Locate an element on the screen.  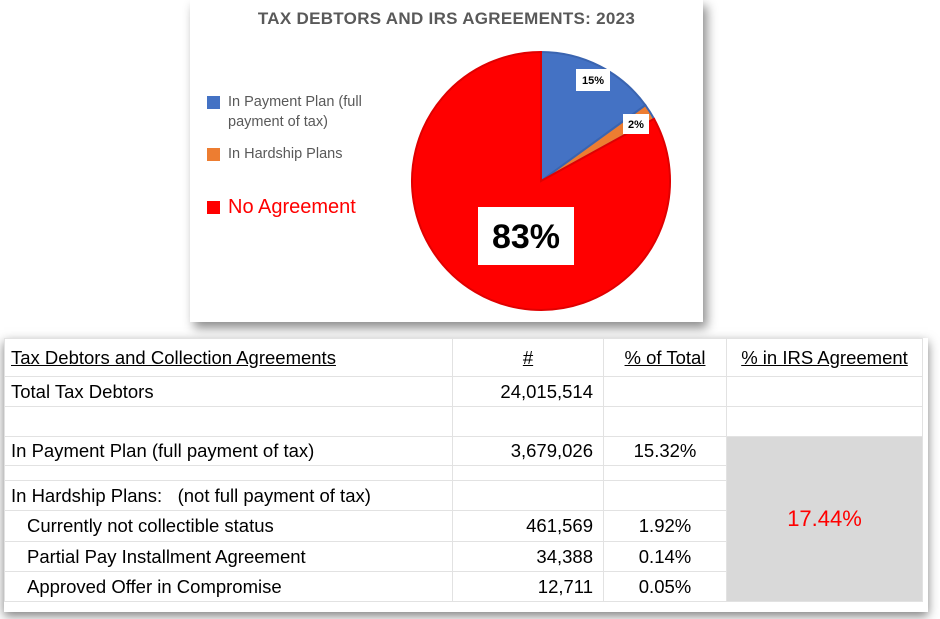
svg-text: 2% is located at coordinates (636, 125).